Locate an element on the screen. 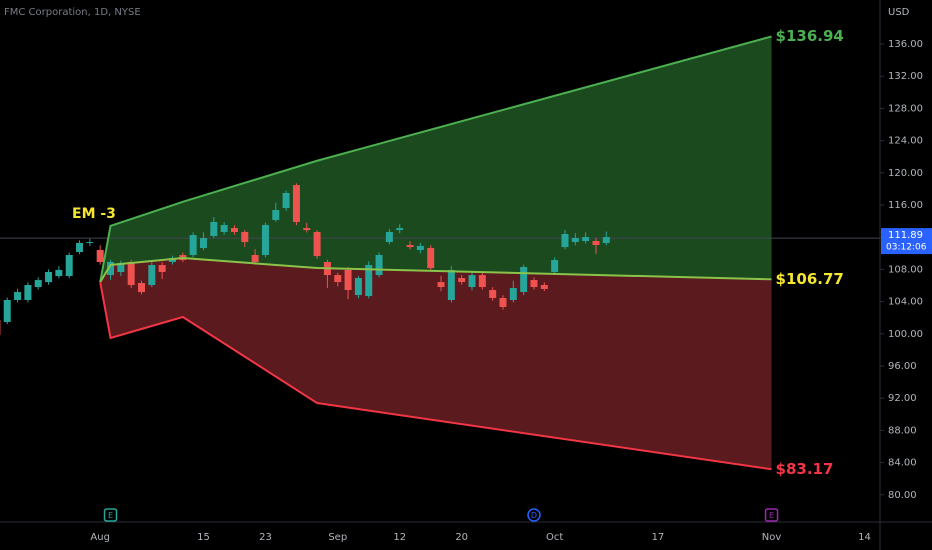 Image resolution: width=932 pixels, height=550 pixels. x-tick-label: 17 is located at coordinates (658, 537).